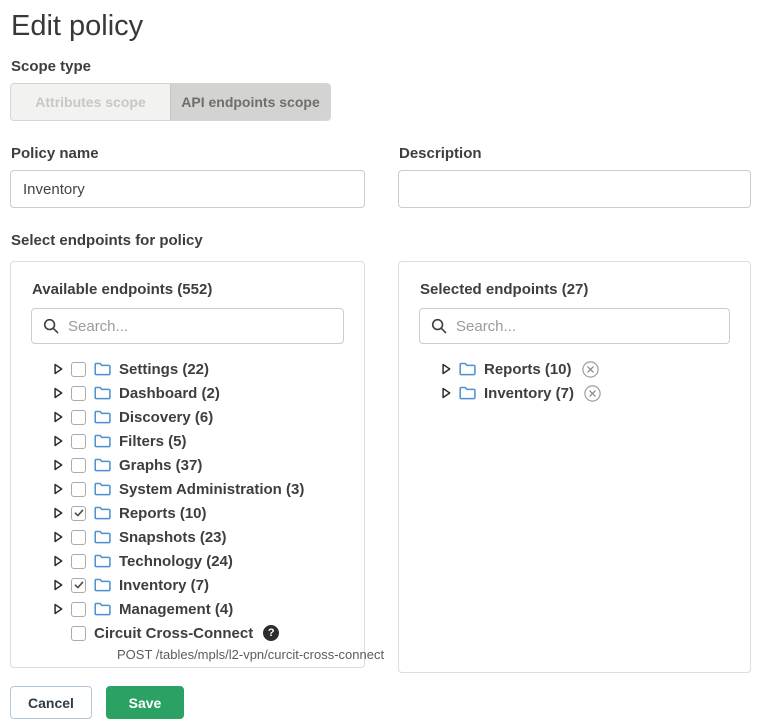 The width and height of the screenshot is (763, 719). Describe the element at coordinates (440, 153) in the screenshot. I see `description-label: Description` at that location.